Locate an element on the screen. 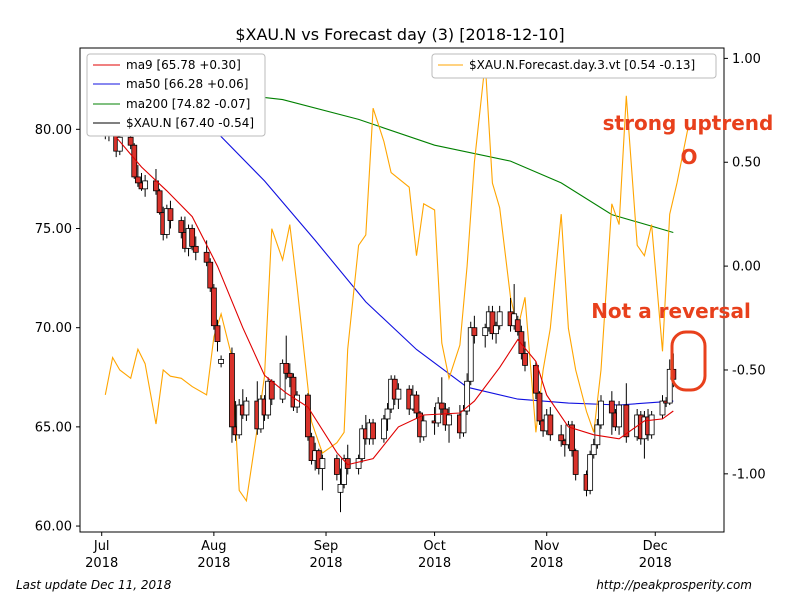 Image resolution: width=800 pixels, height=600 pixels. x-tick-label-month: Aug is located at coordinates (213, 546).